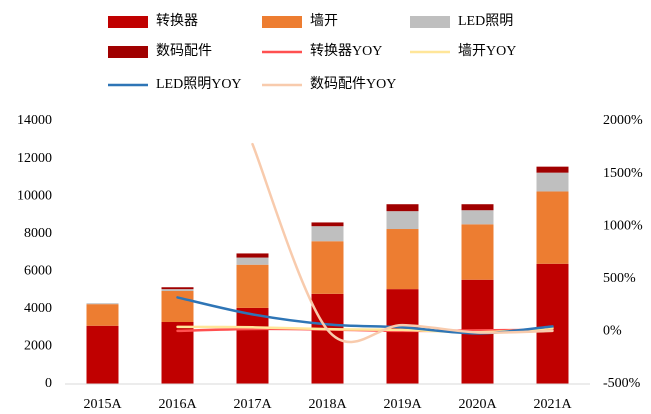 The width and height of the screenshot is (651, 414). Describe the element at coordinates (623, 225) in the screenshot. I see `y2-tick-label: 1000%` at that location.